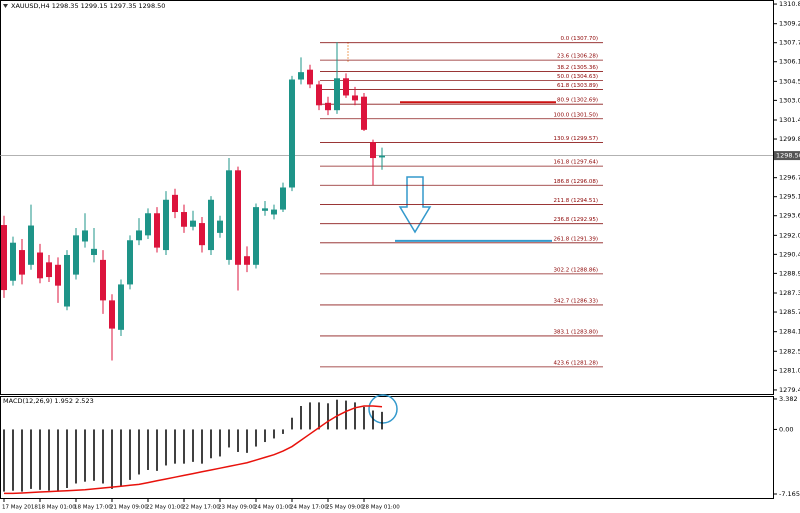  I want to click on y-tick-label: 1279.40, so click(789, 390).